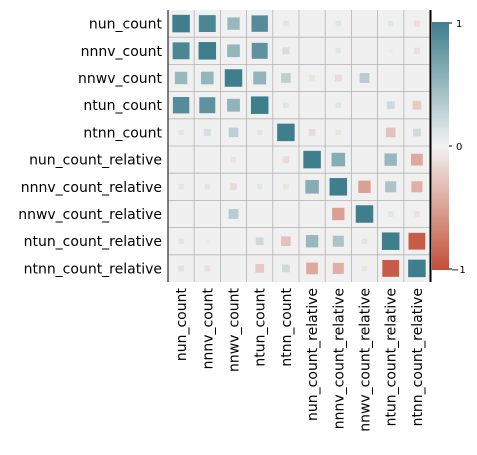 The image size is (477, 455). Describe the element at coordinates (392, 357) in the screenshot. I see `x-tick-label-ntun_count_relative: ntun_count_relative` at that location.